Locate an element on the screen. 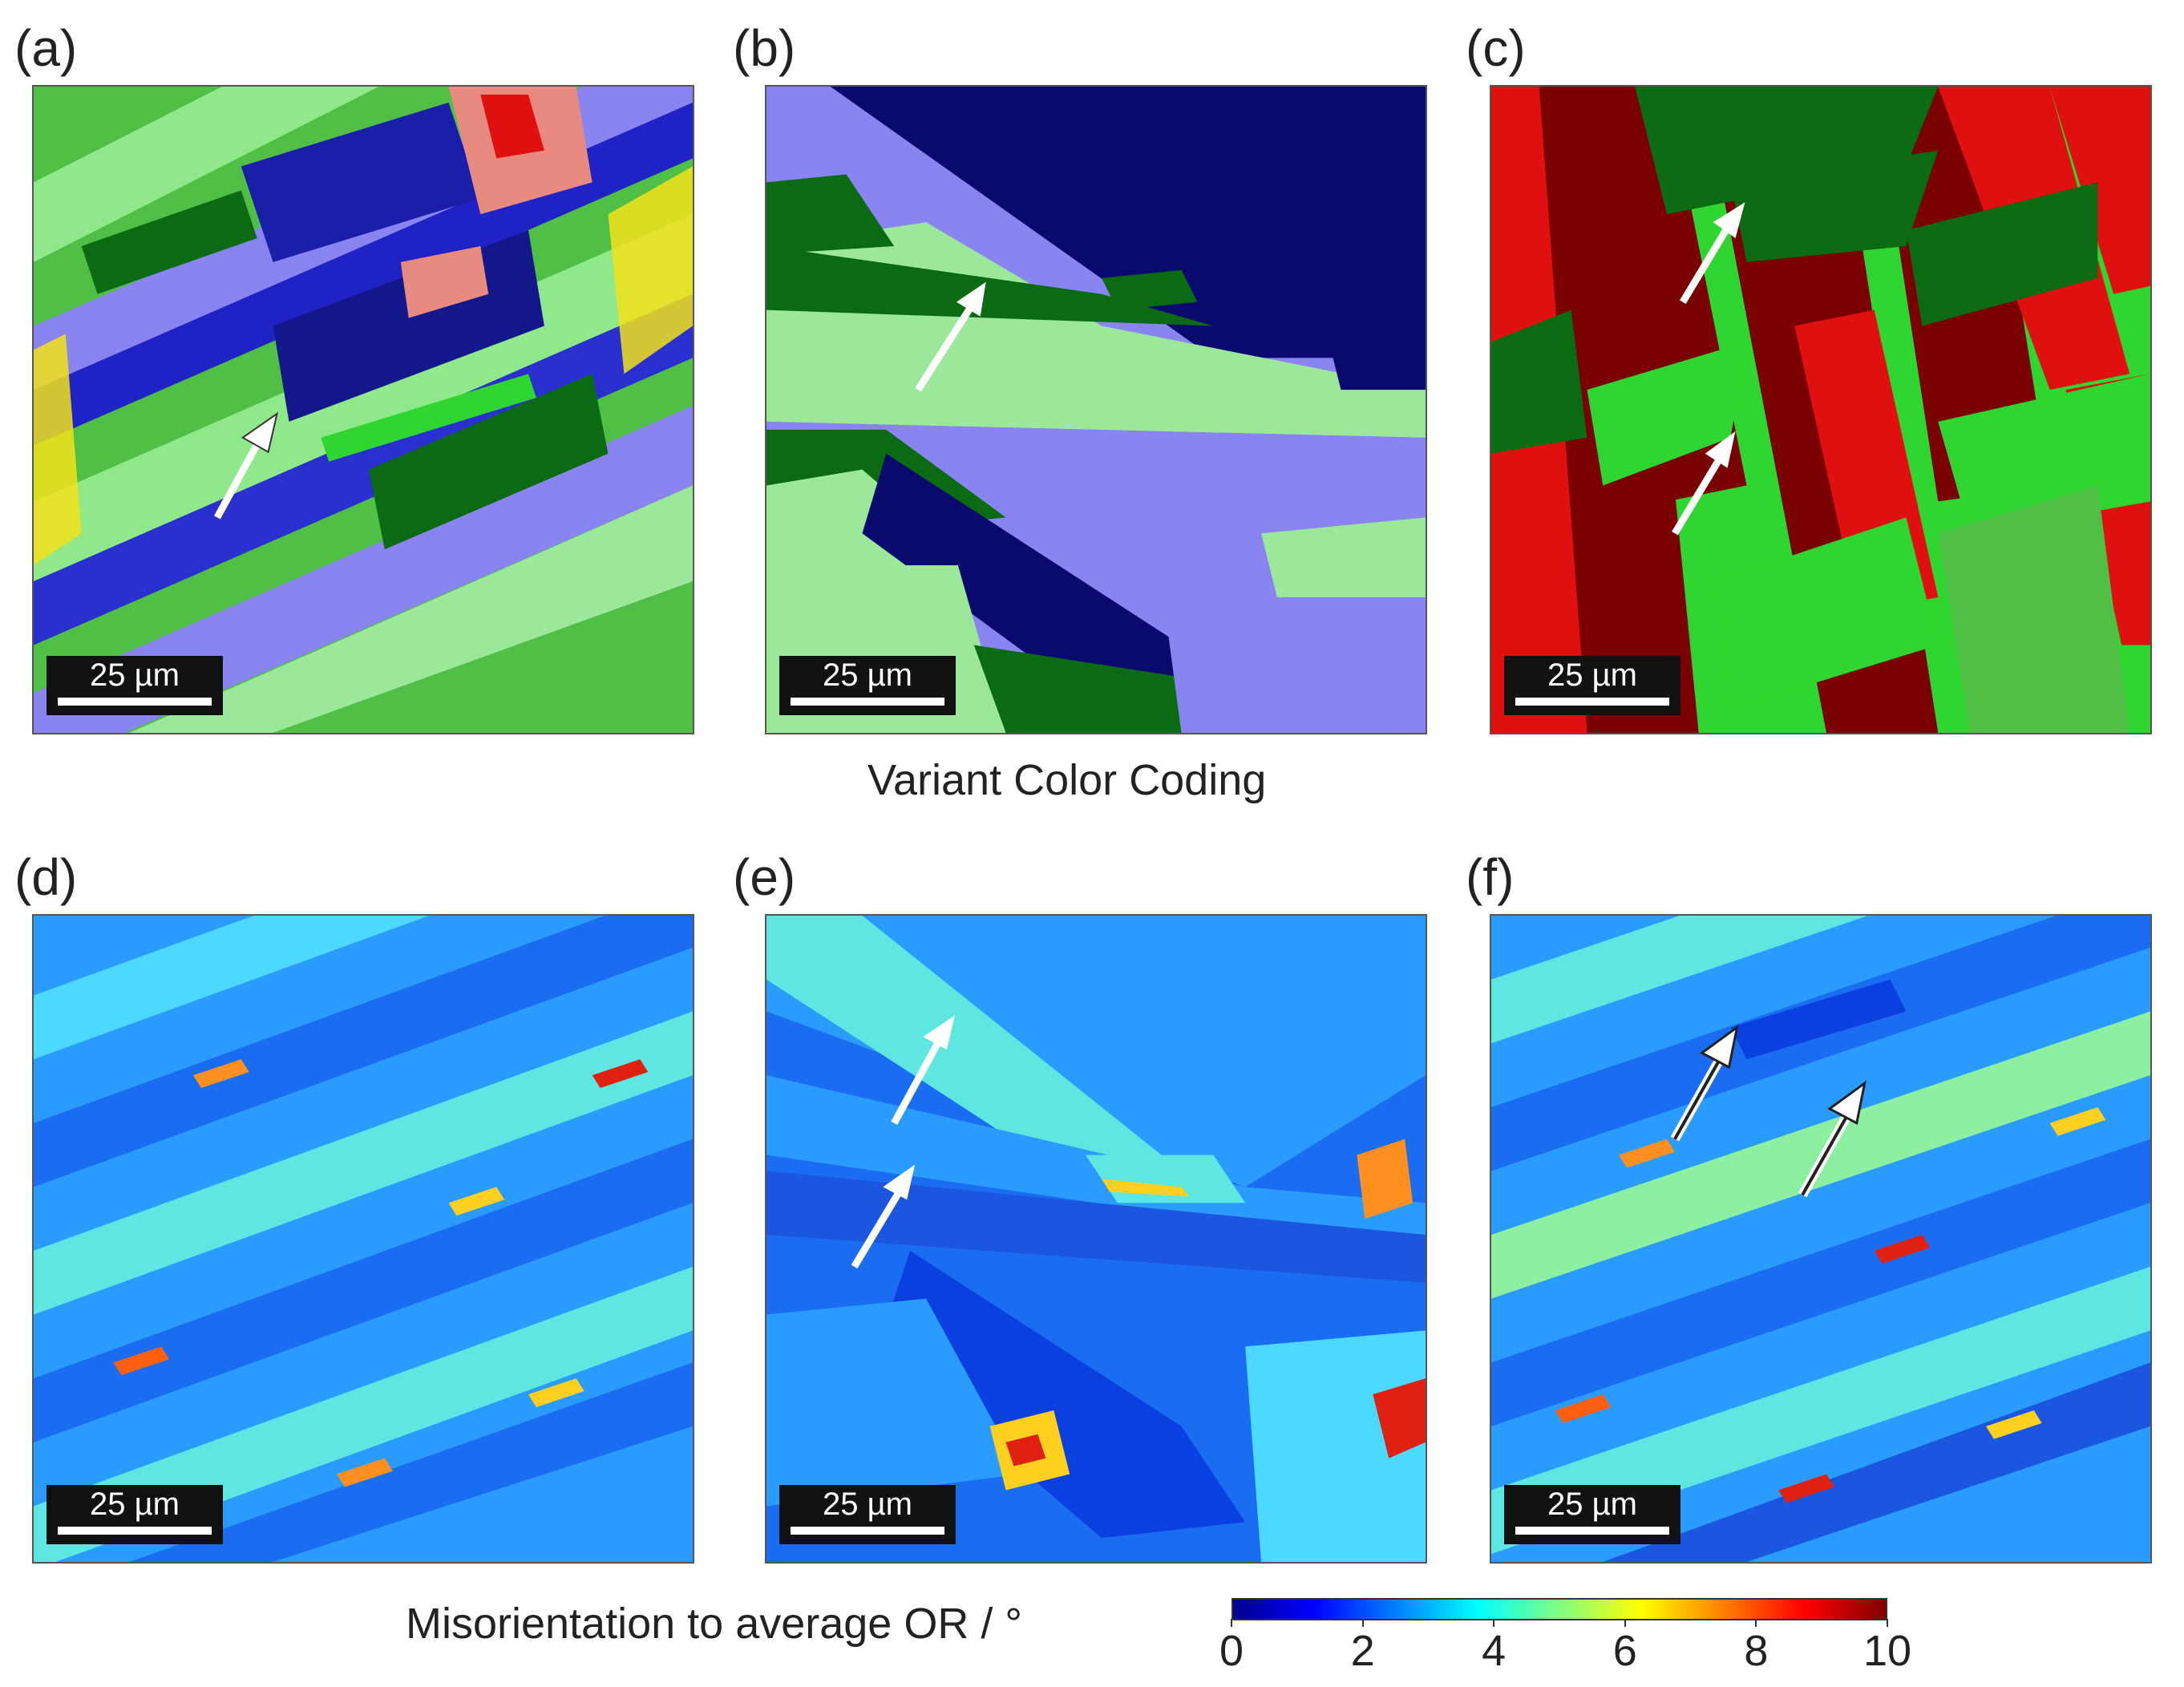 The width and height of the screenshot is (2184, 1687). panel-label-b: (b) is located at coordinates (764, 48).